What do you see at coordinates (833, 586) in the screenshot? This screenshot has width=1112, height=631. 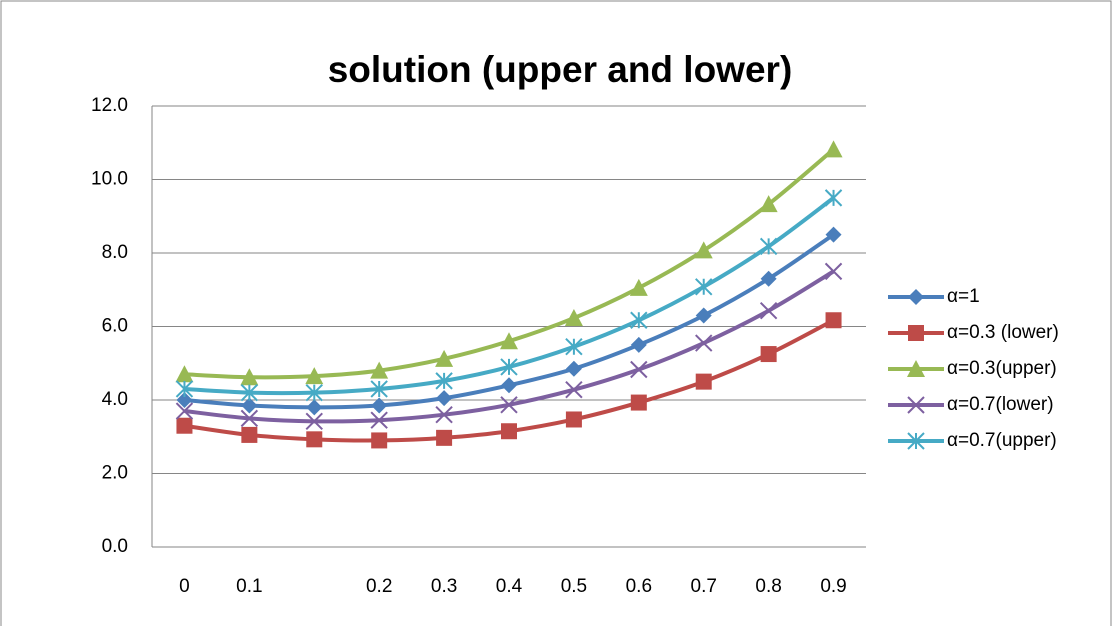 I see `x-tick-label: 0.9` at bounding box center [833, 586].